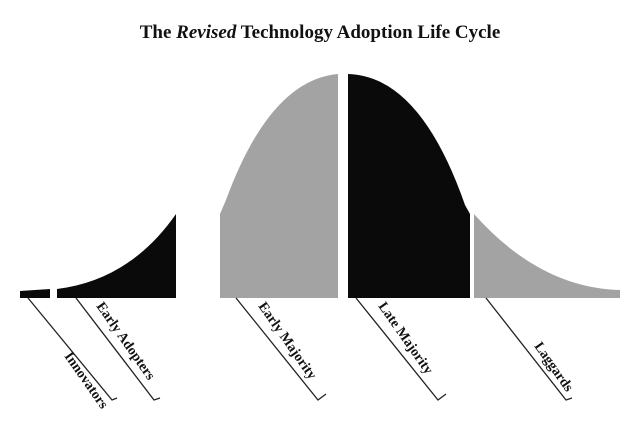 The image size is (640, 422). I want to click on leader-line-late-majority, so click(401, 349).